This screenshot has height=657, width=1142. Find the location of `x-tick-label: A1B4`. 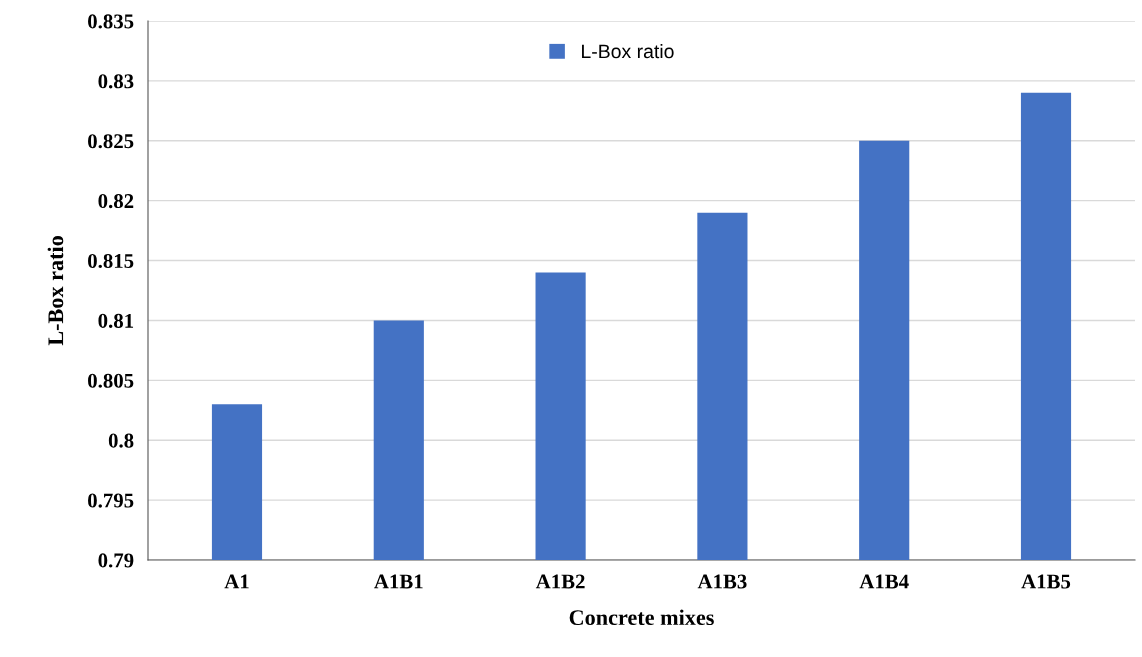

x-tick-label: A1B4 is located at coordinates (884, 581).